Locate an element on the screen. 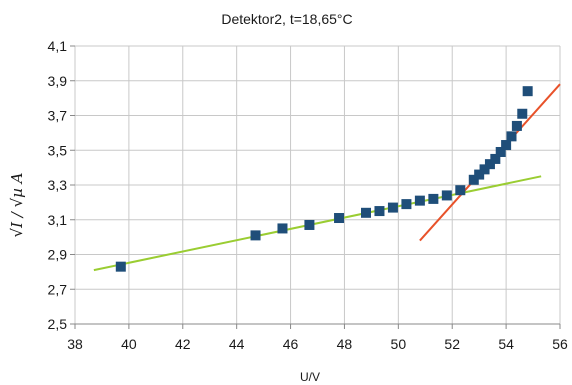 Image resolution: width=572 pixels, height=385 pixels. y-tick-label: 2,9 is located at coordinates (58, 255).